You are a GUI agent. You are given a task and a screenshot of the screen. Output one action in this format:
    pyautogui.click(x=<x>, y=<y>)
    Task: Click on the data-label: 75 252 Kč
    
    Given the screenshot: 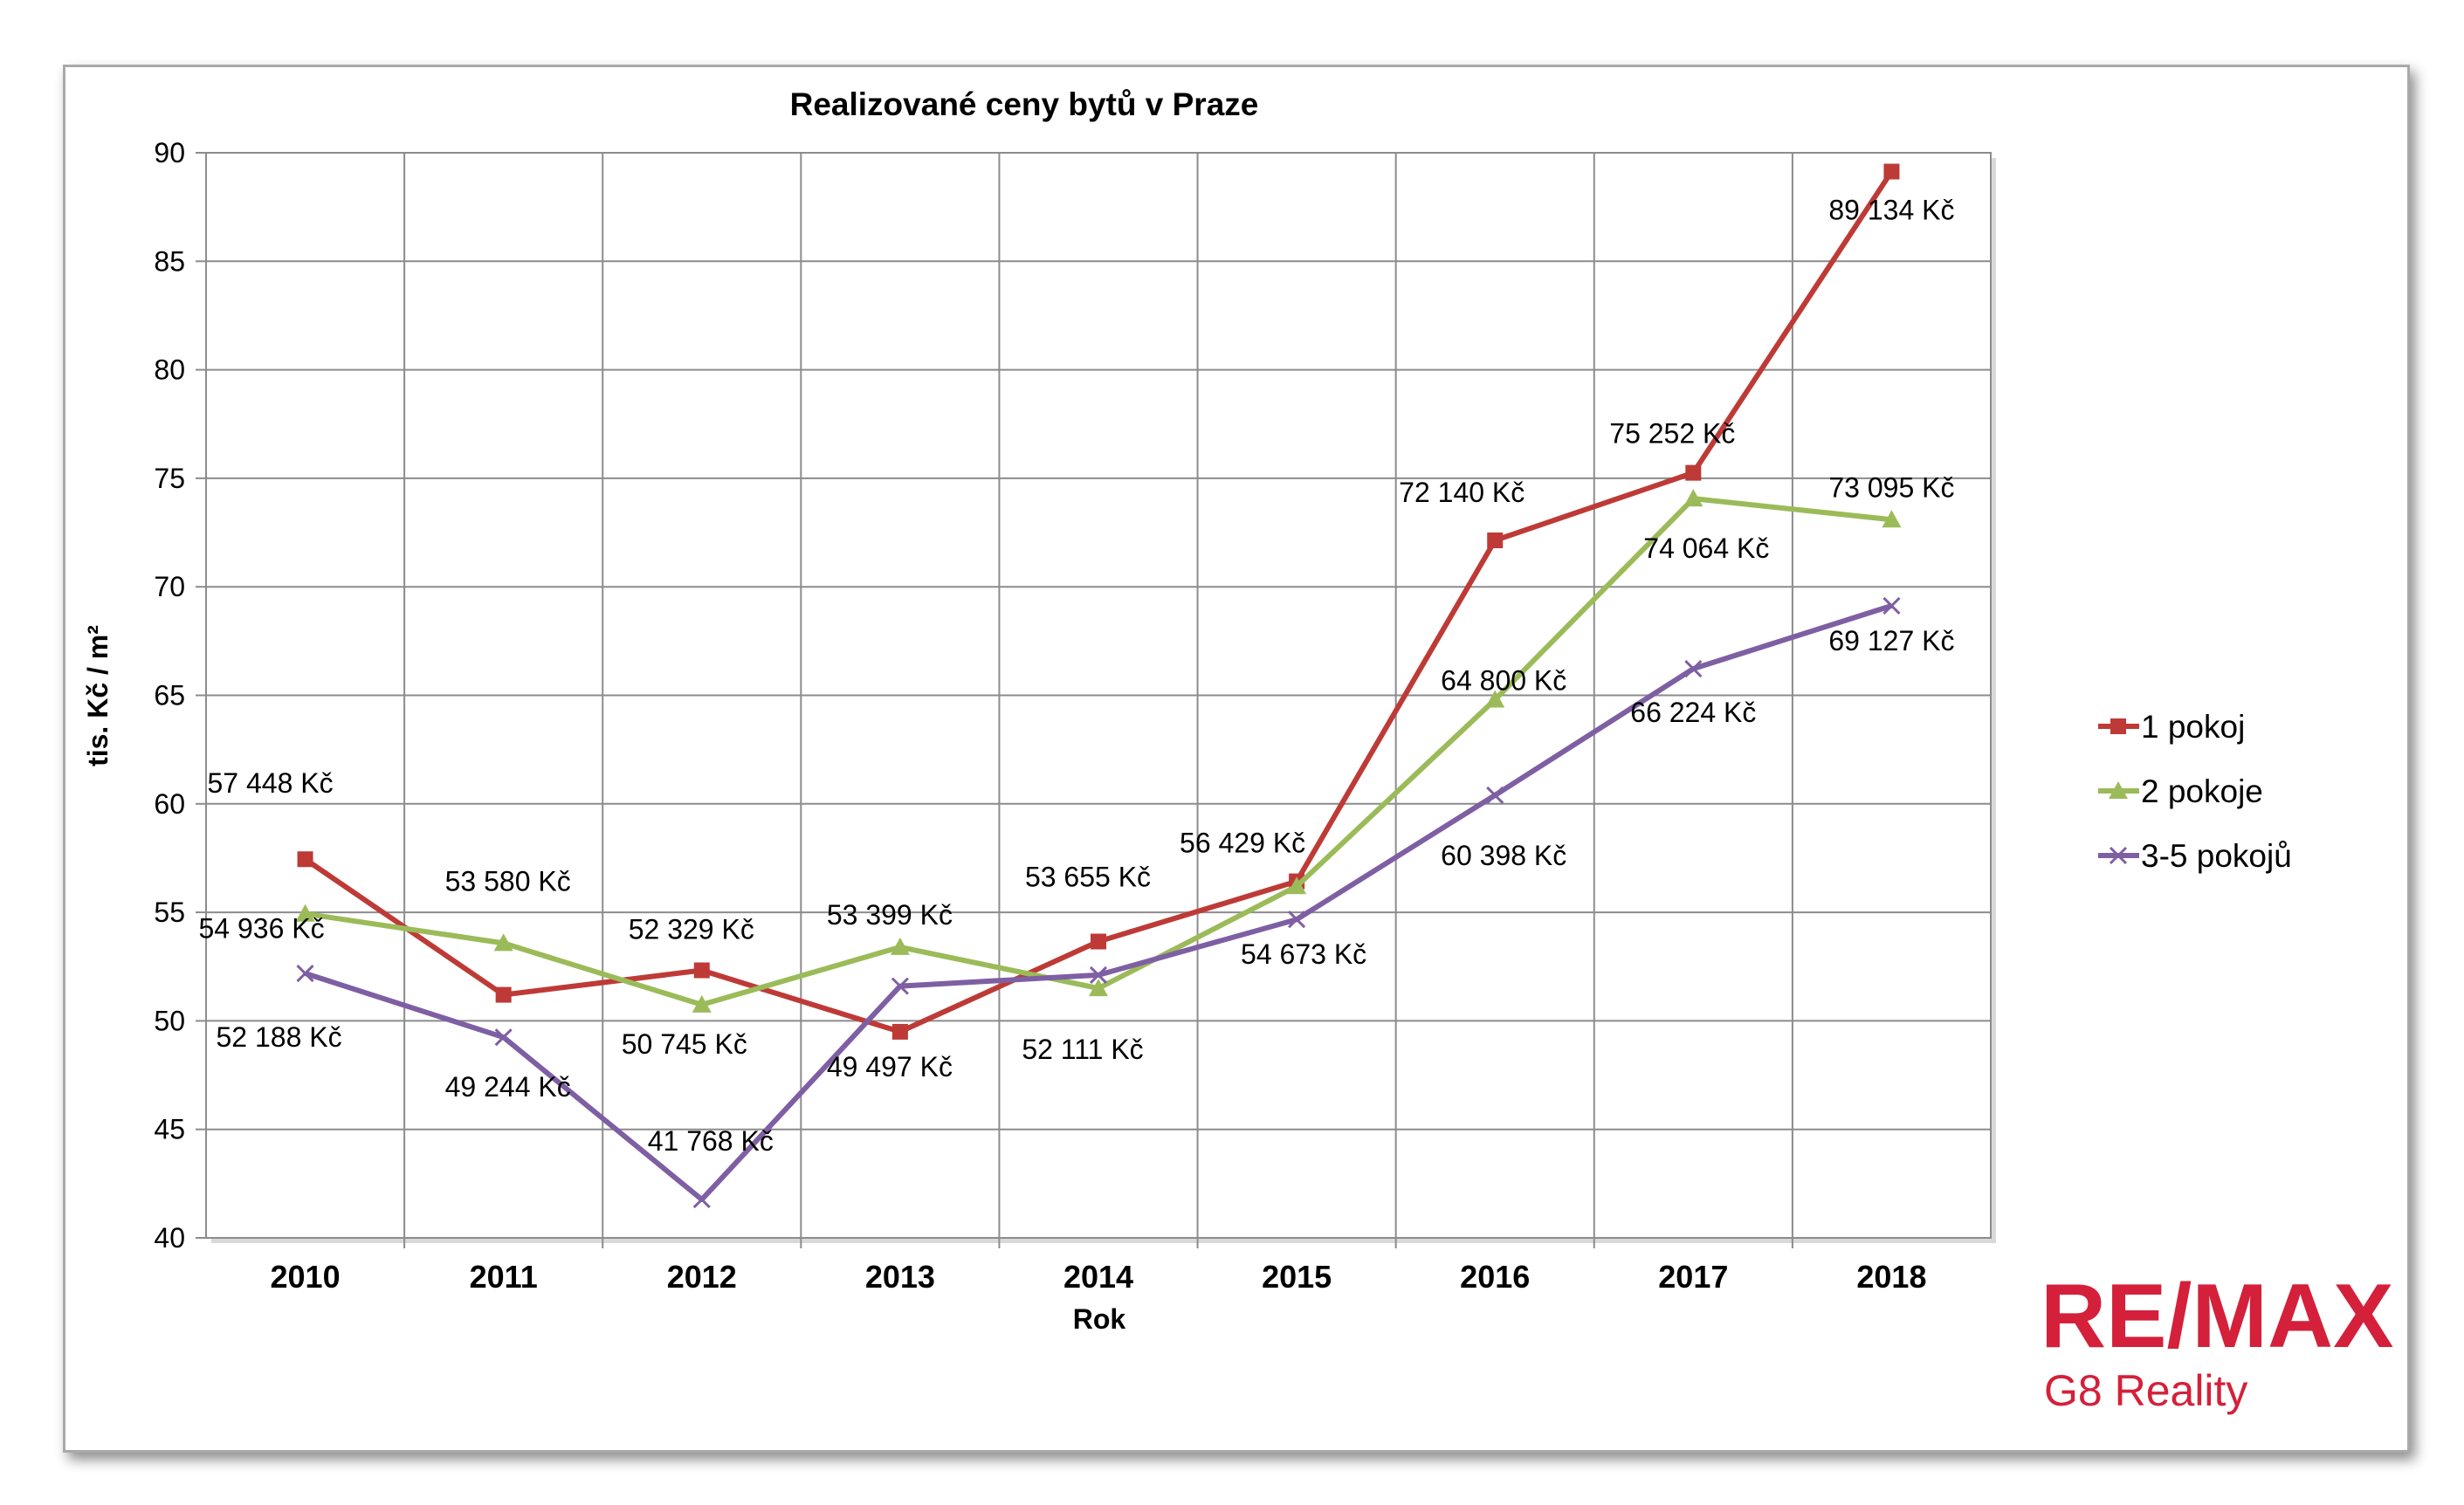 What is the action you would take?
    pyautogui.click(x=1672, y=434)
    